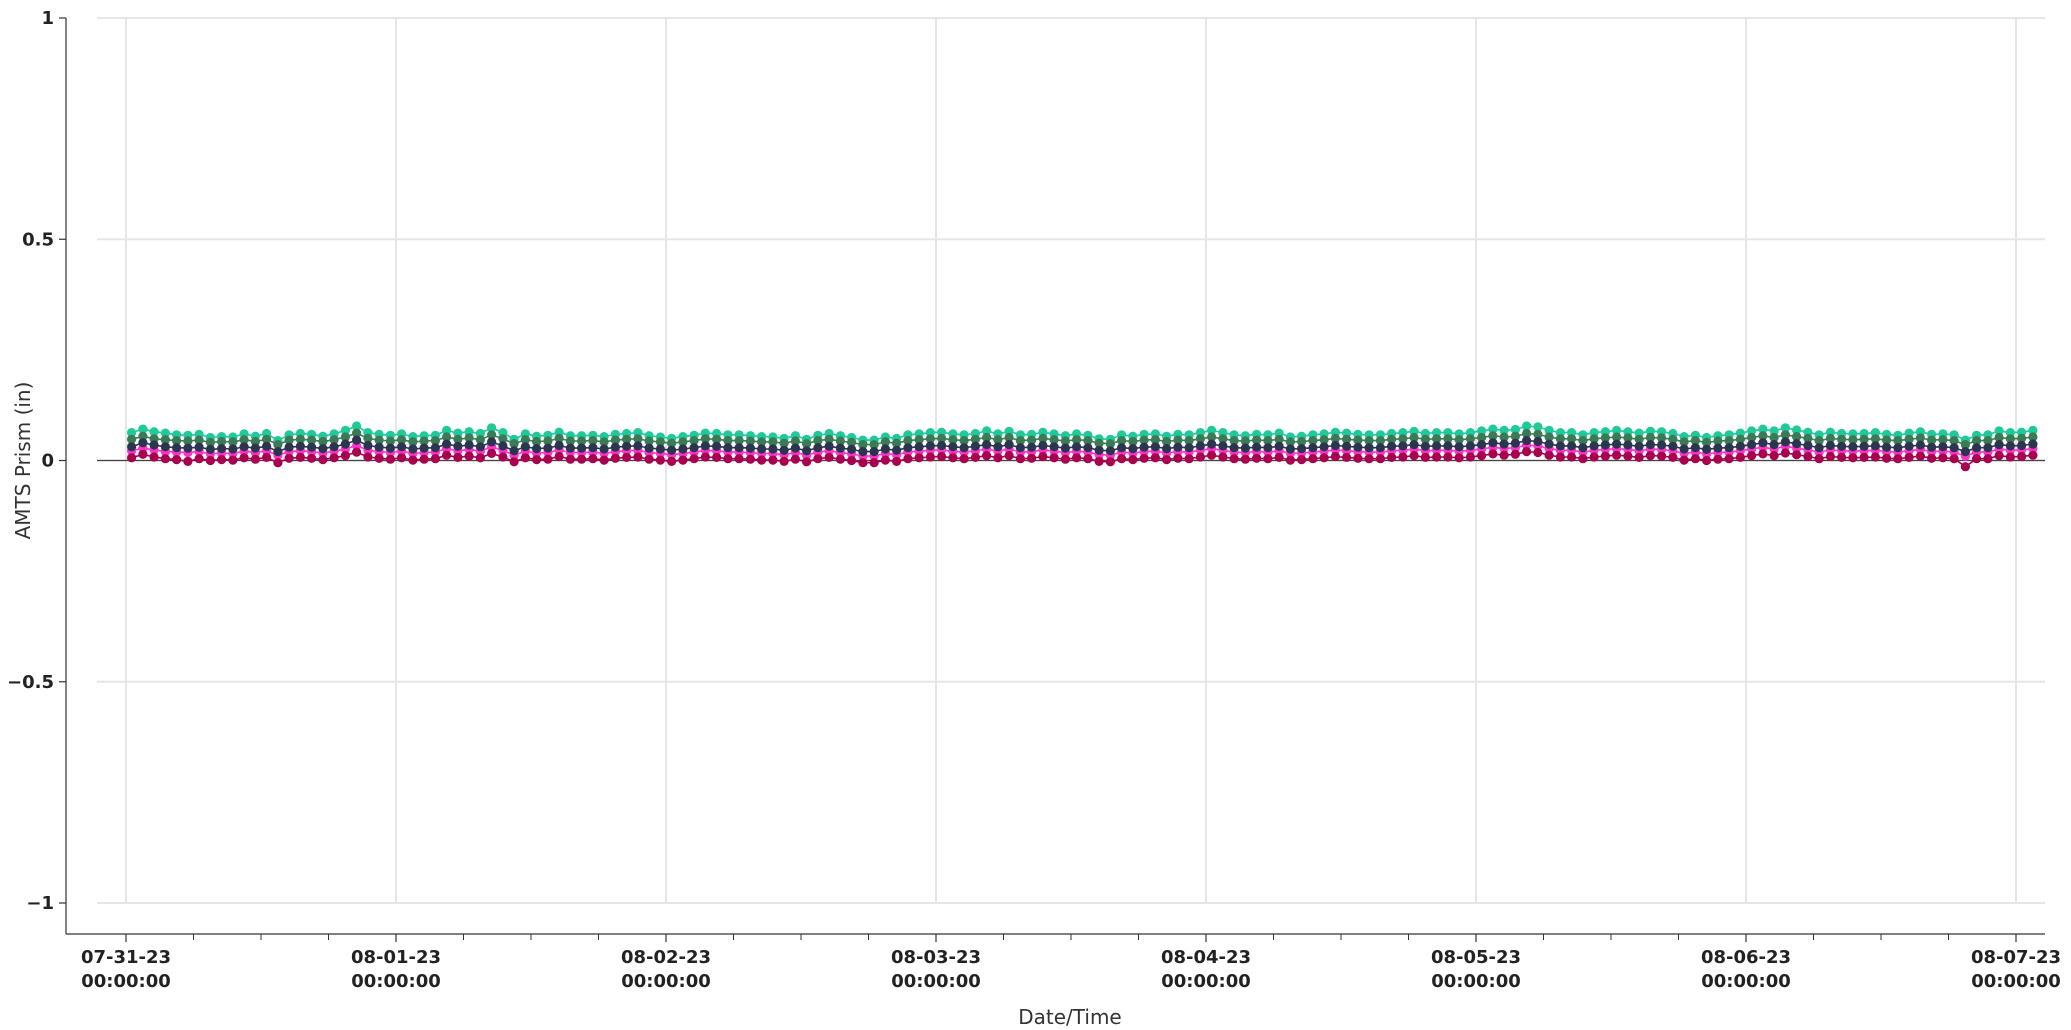 This screenshot has width=2071, height=1030. What do you see at coordinates (1070, 1017) in the screenshot?
I see `x-axis-title: Date/Time` at bounding box center [1070, 1017].